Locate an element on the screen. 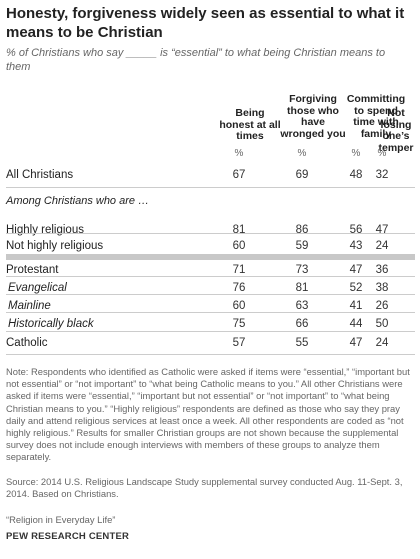 The height and width of the screenshot is (559, 420). table-cell-value: 43 is located at coordinates (356, 246).